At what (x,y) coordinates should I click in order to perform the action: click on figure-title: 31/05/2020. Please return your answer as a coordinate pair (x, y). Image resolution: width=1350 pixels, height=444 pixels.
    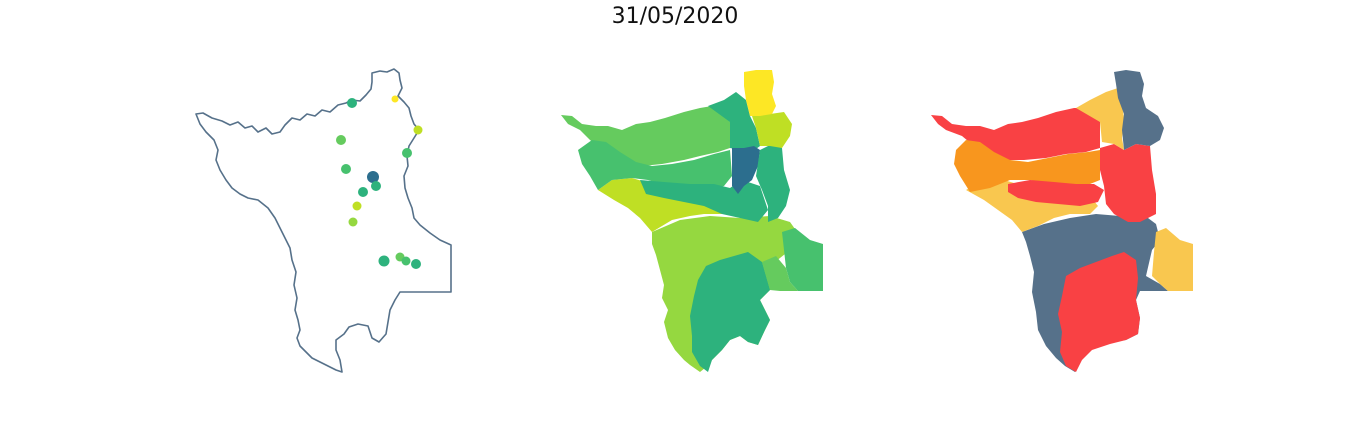
    Looking at the image, I should click on (675, 16).